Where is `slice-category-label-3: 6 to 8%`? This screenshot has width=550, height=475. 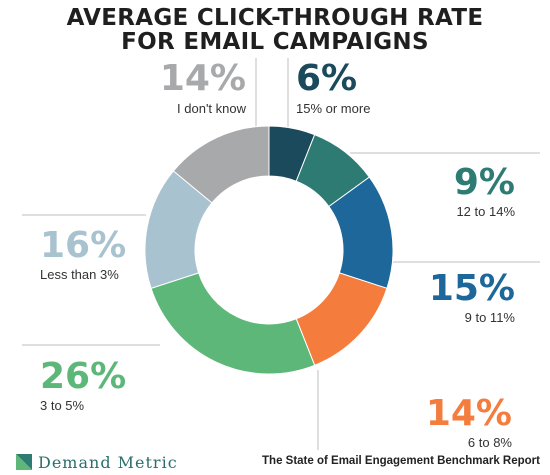 slice-category-label-3: 6 to 8% is located at coordinates (490, 442).